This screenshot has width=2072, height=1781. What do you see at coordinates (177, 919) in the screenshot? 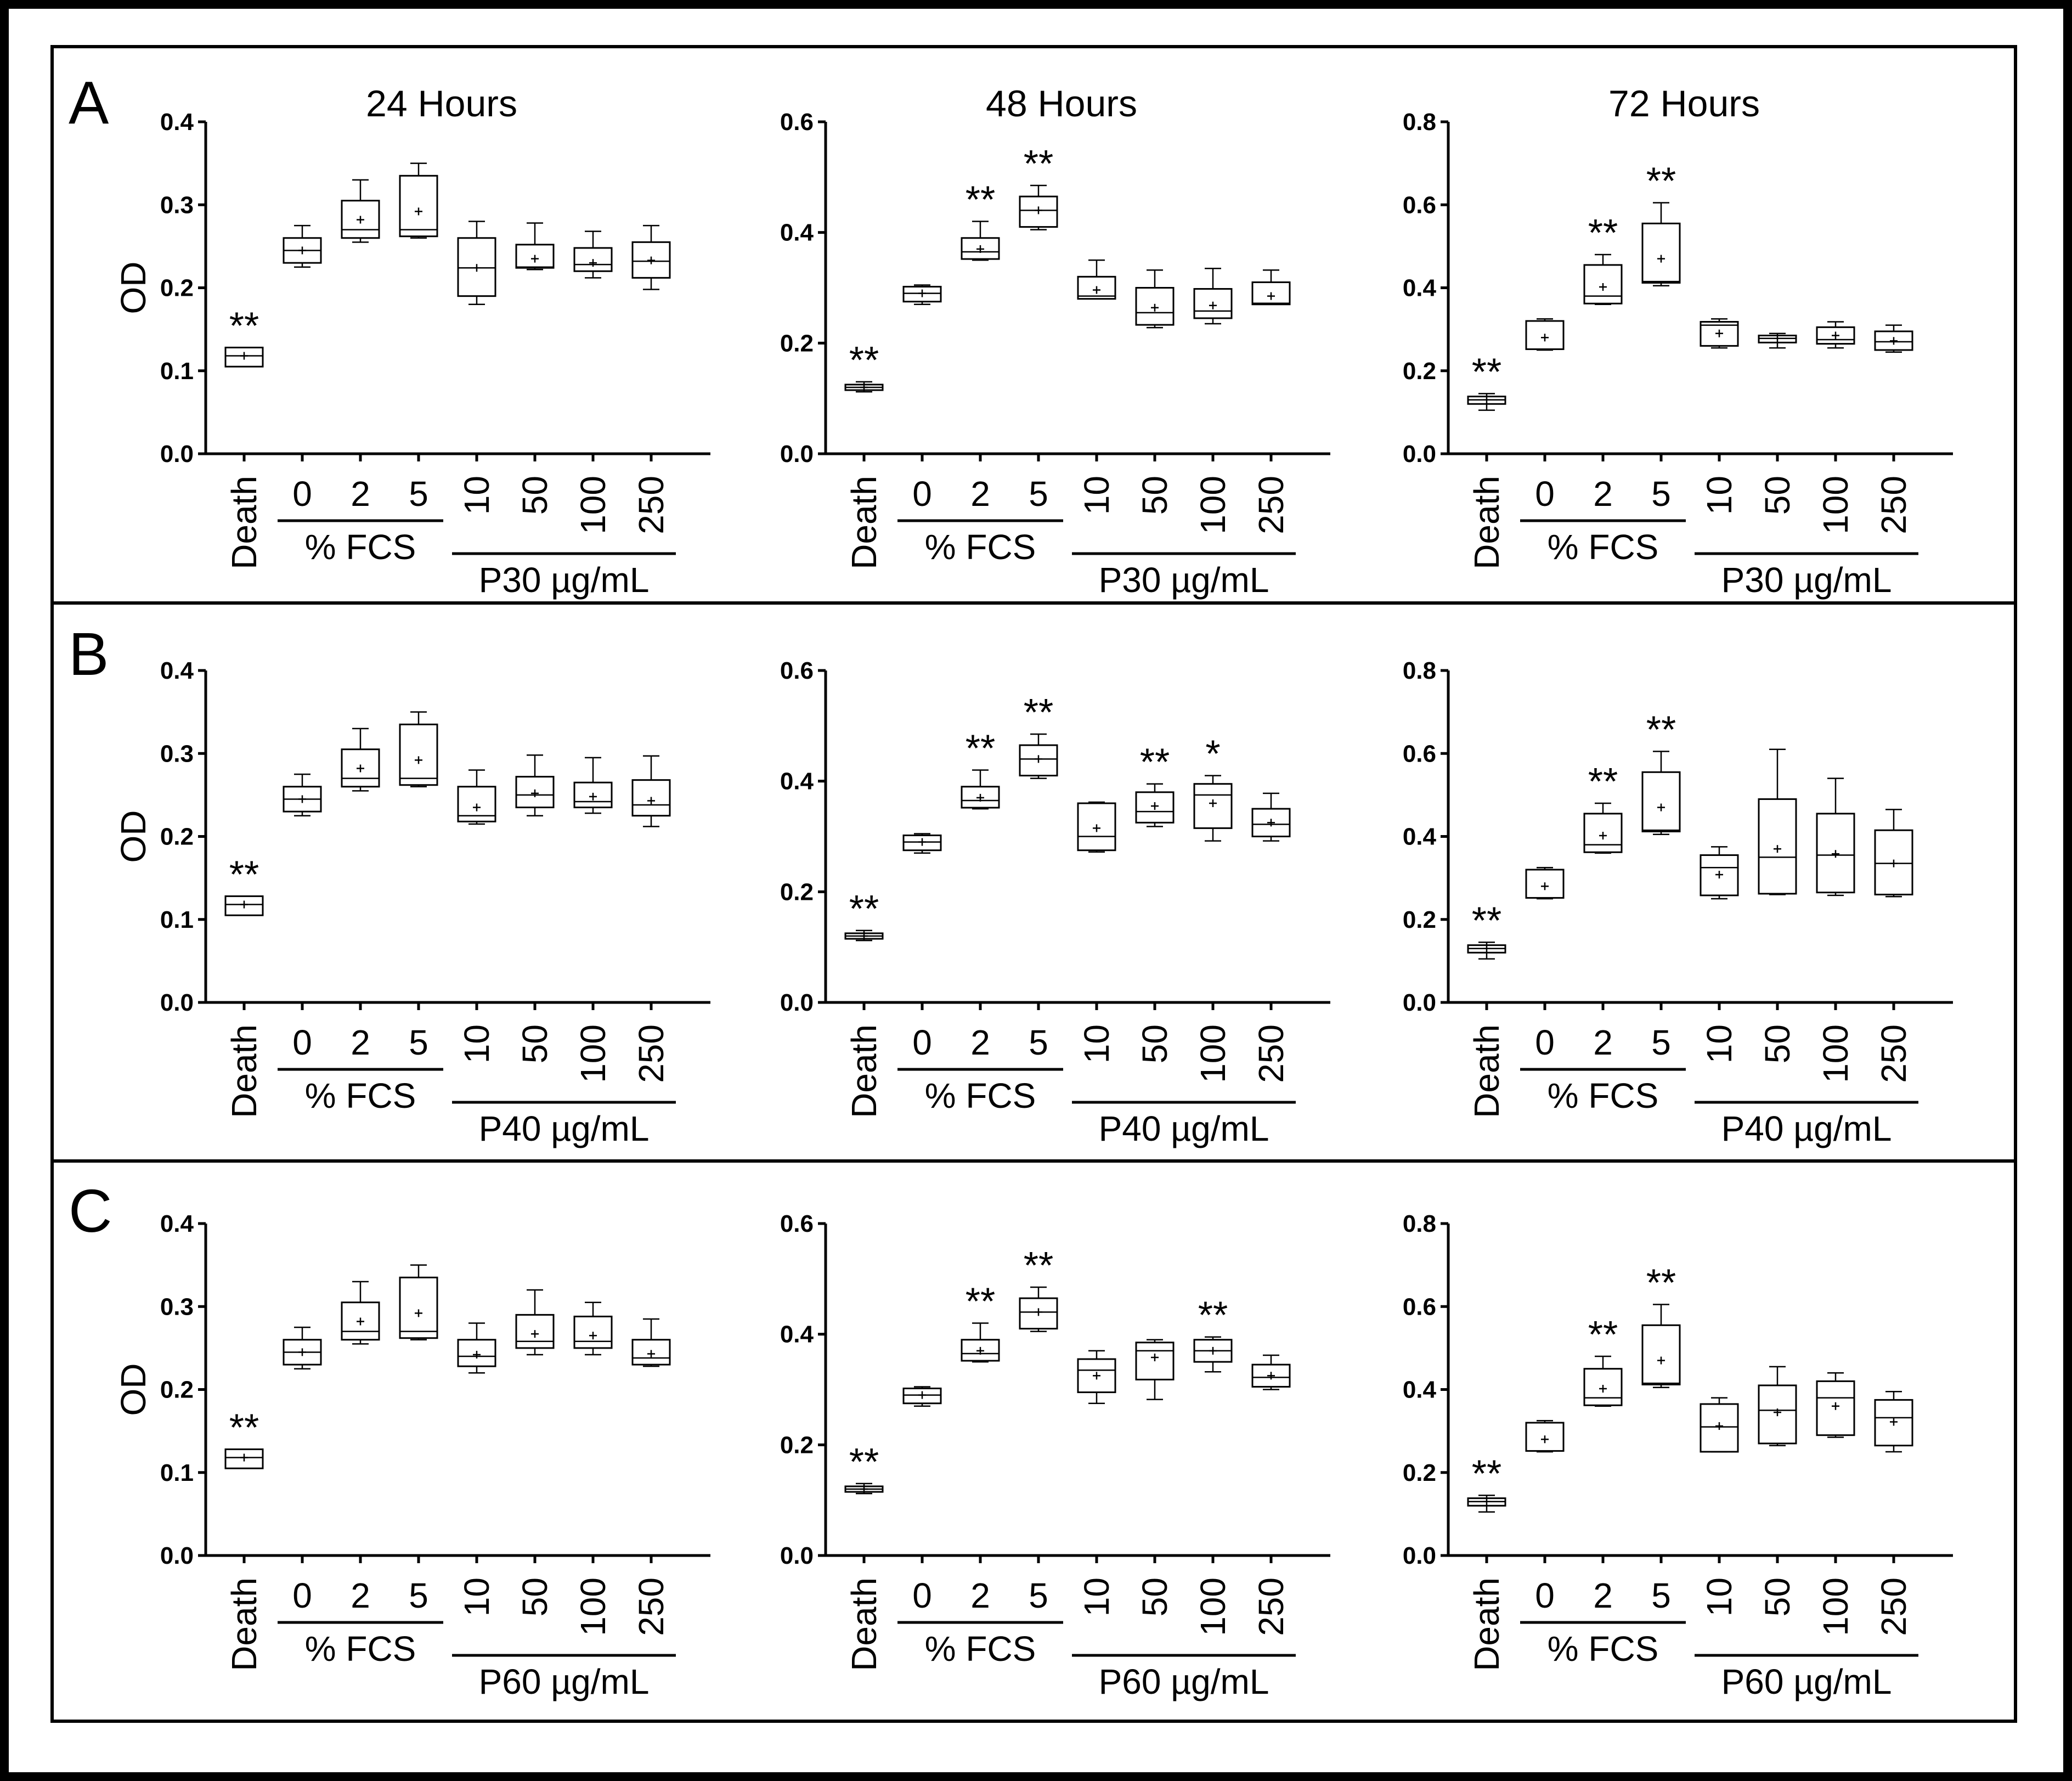
I see `chart-4-y-tick-label: 0.1` at bounding box center [177, 919].